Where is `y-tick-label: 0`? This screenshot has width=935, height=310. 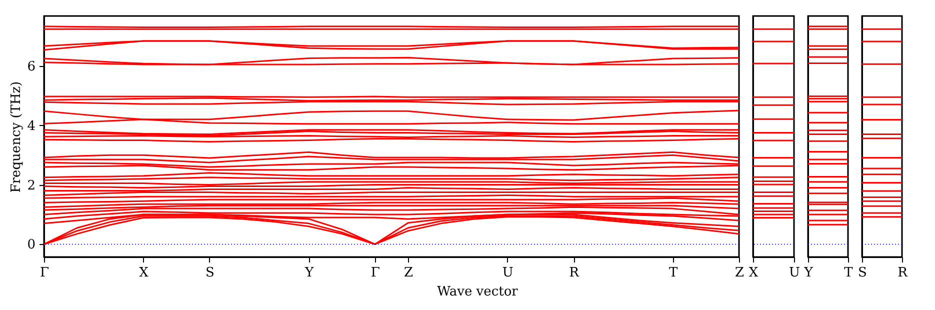 y-tick-label: 0 is located at coordinates (31, 245).